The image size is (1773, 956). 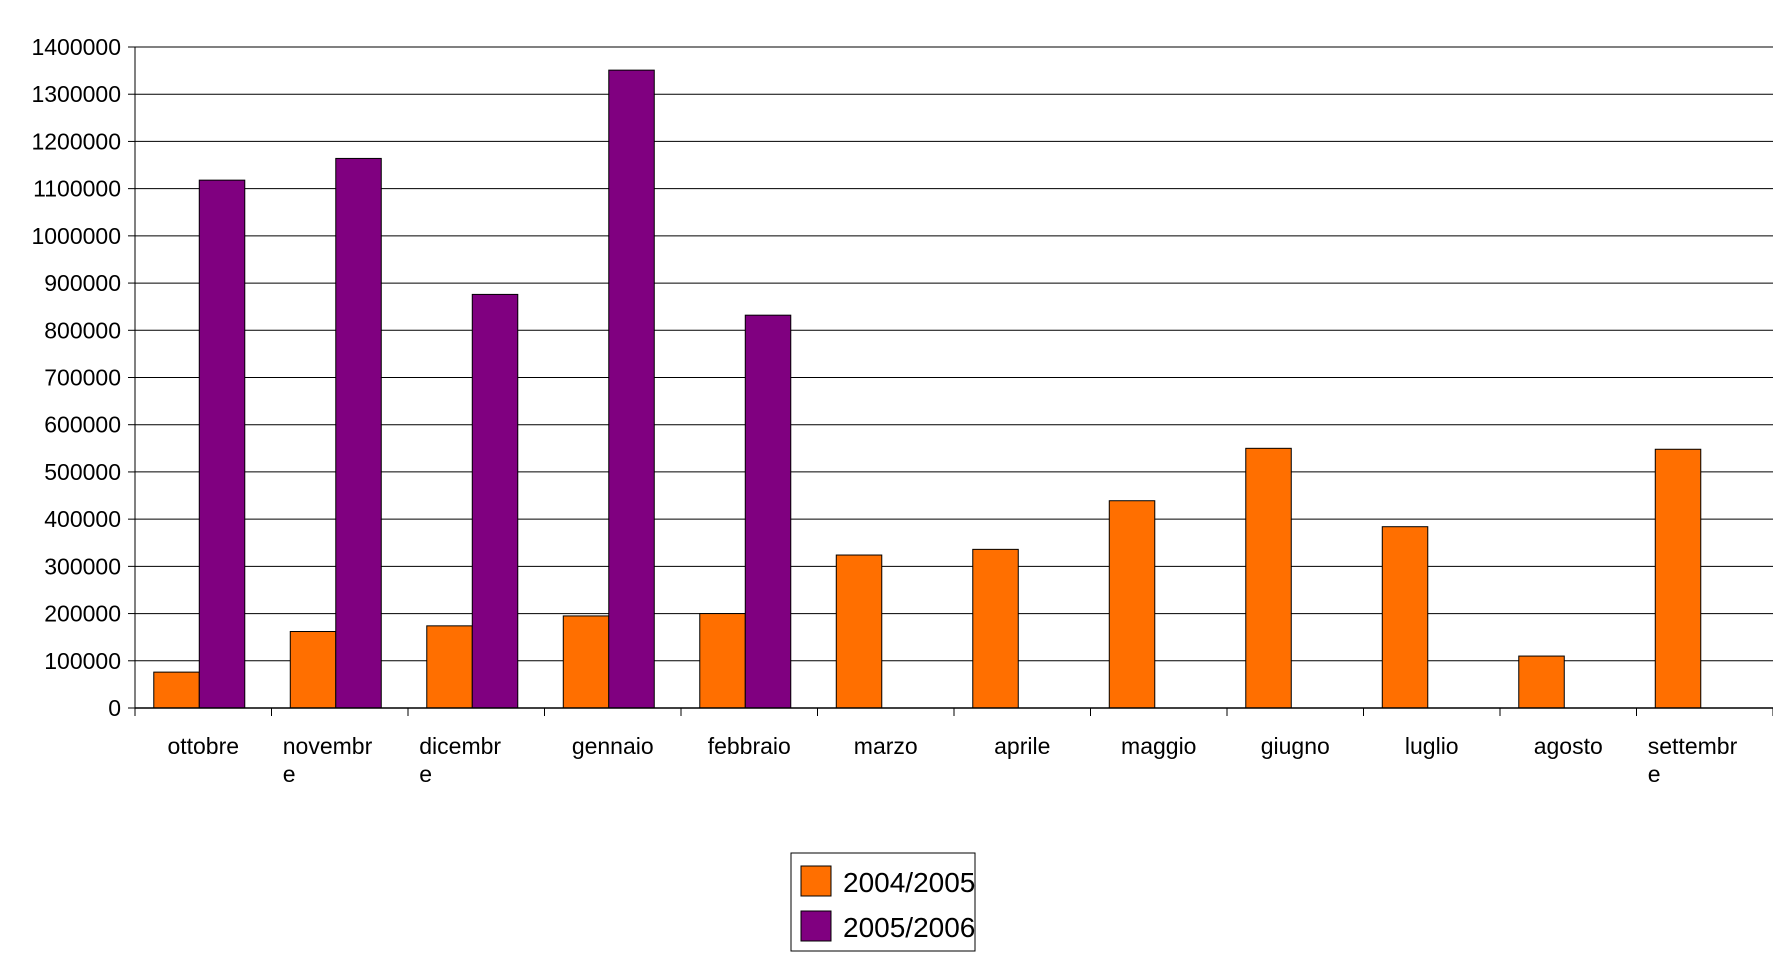 I want to click on y-tick-label: 1000000, so click(x=76, y=236).